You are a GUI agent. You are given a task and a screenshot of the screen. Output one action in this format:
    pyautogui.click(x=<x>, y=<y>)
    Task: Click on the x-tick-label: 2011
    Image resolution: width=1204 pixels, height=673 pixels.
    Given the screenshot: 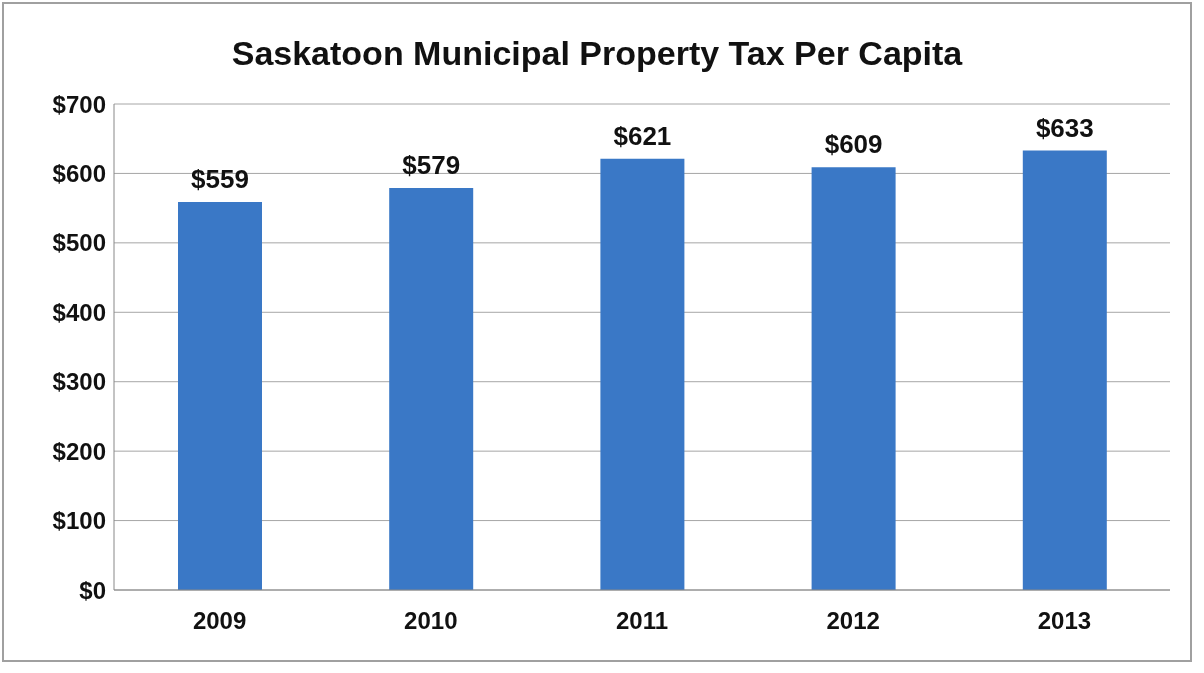 What is the action you would take?
    pyautogui.click(x=642, y=621)
    